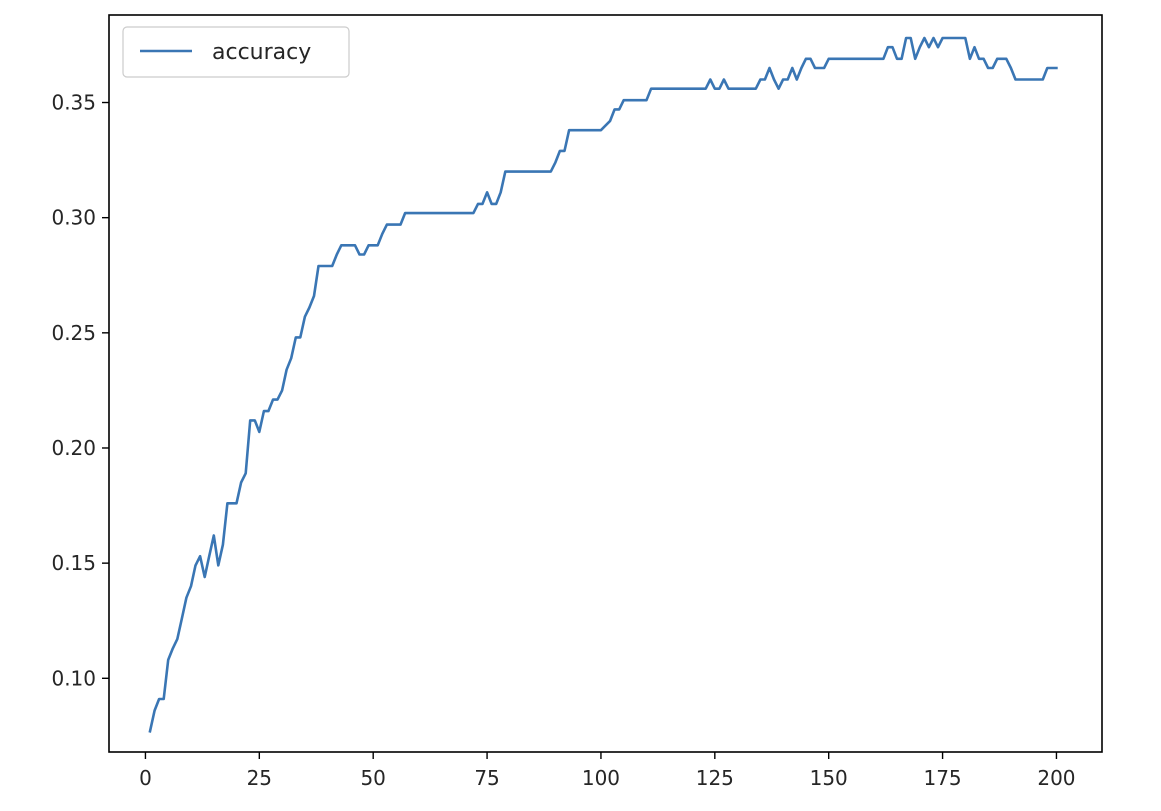  I want to click on x-tick-label: 150, so click(829, 778).